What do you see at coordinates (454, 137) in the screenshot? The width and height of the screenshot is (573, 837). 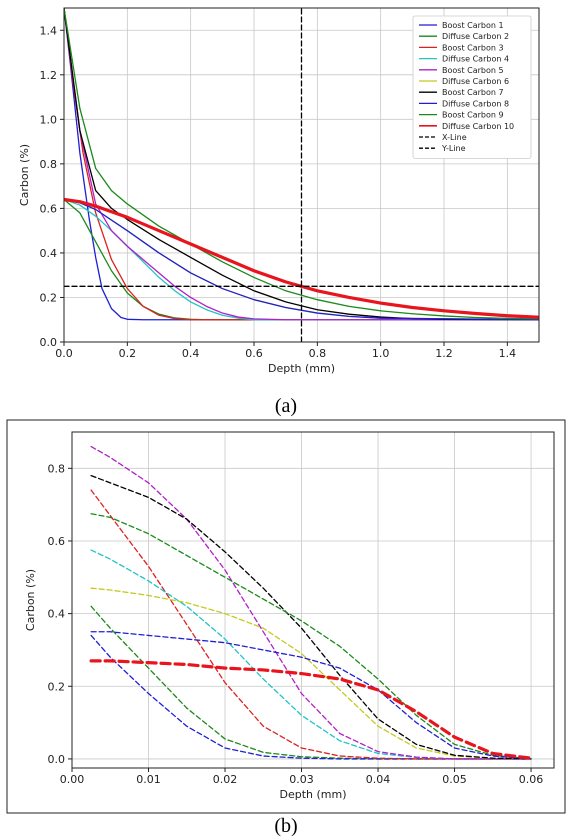 I see `legend-entry: X-Line` at bounding box center [454, 137].